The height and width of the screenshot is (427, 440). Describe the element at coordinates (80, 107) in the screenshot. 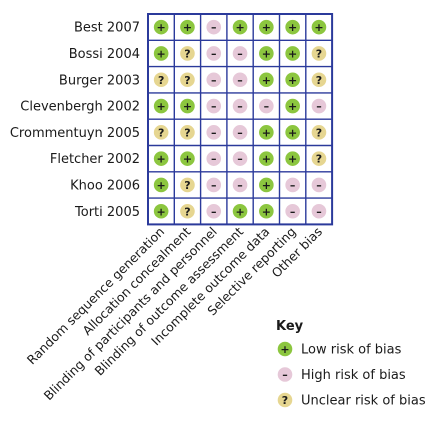

I see `study-label: Clevenbergh 2002` at that location.